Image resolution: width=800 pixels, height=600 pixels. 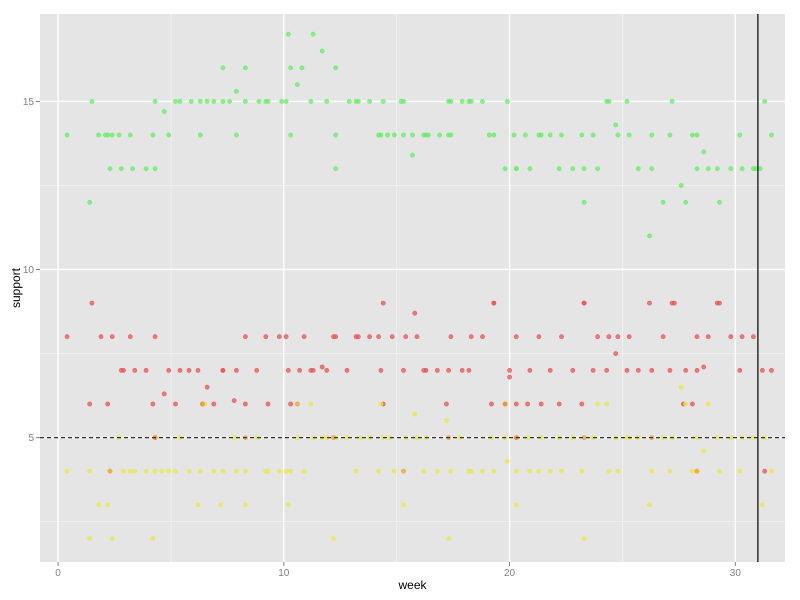 I want to click on y-tick-label: 5, so click(x=31, y=438).